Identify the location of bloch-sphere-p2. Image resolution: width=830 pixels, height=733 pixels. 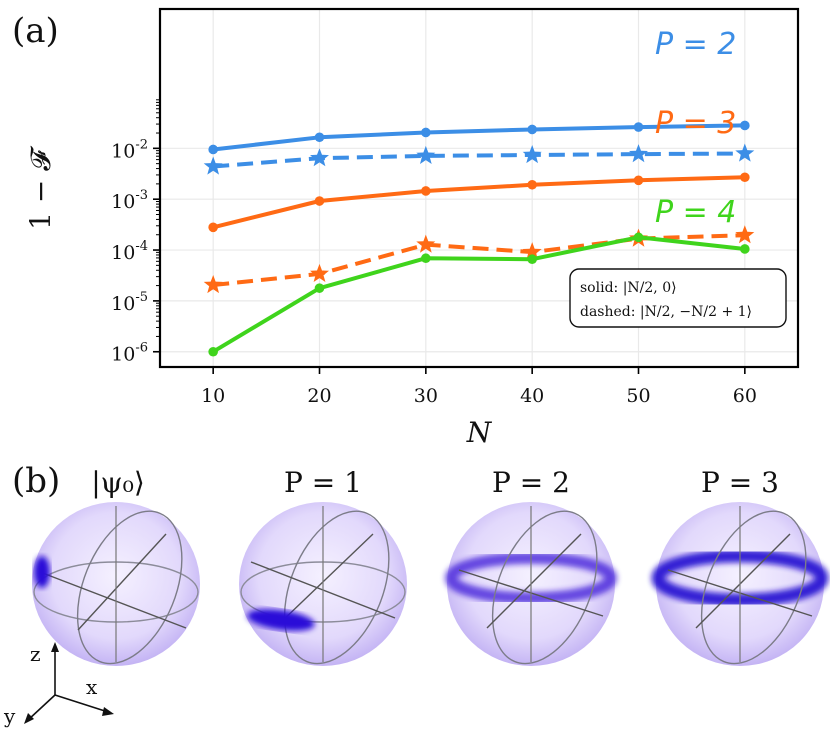
(531, 584).